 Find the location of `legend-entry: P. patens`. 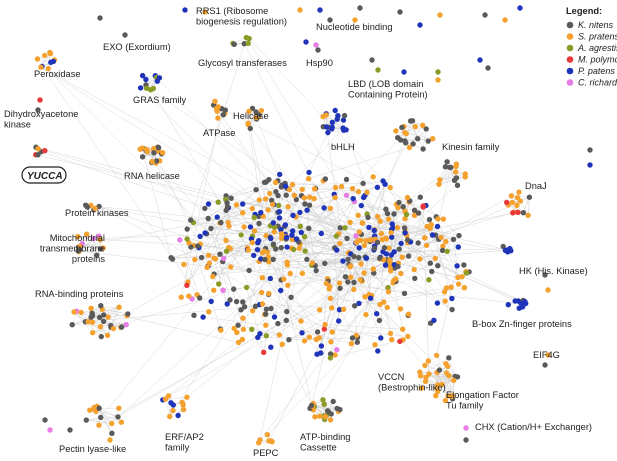

legend-entry: P. patens is located at coordinates (596, 71).